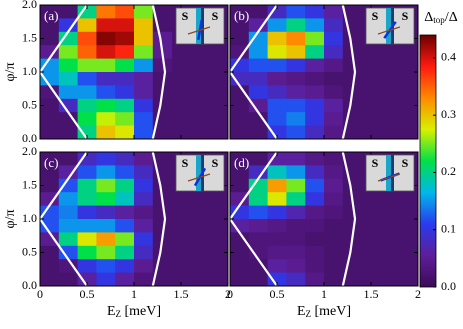 This screenshot has width=463, height=329. I want to click on colorbar-tick-label: 0.1, so click(448, 228).